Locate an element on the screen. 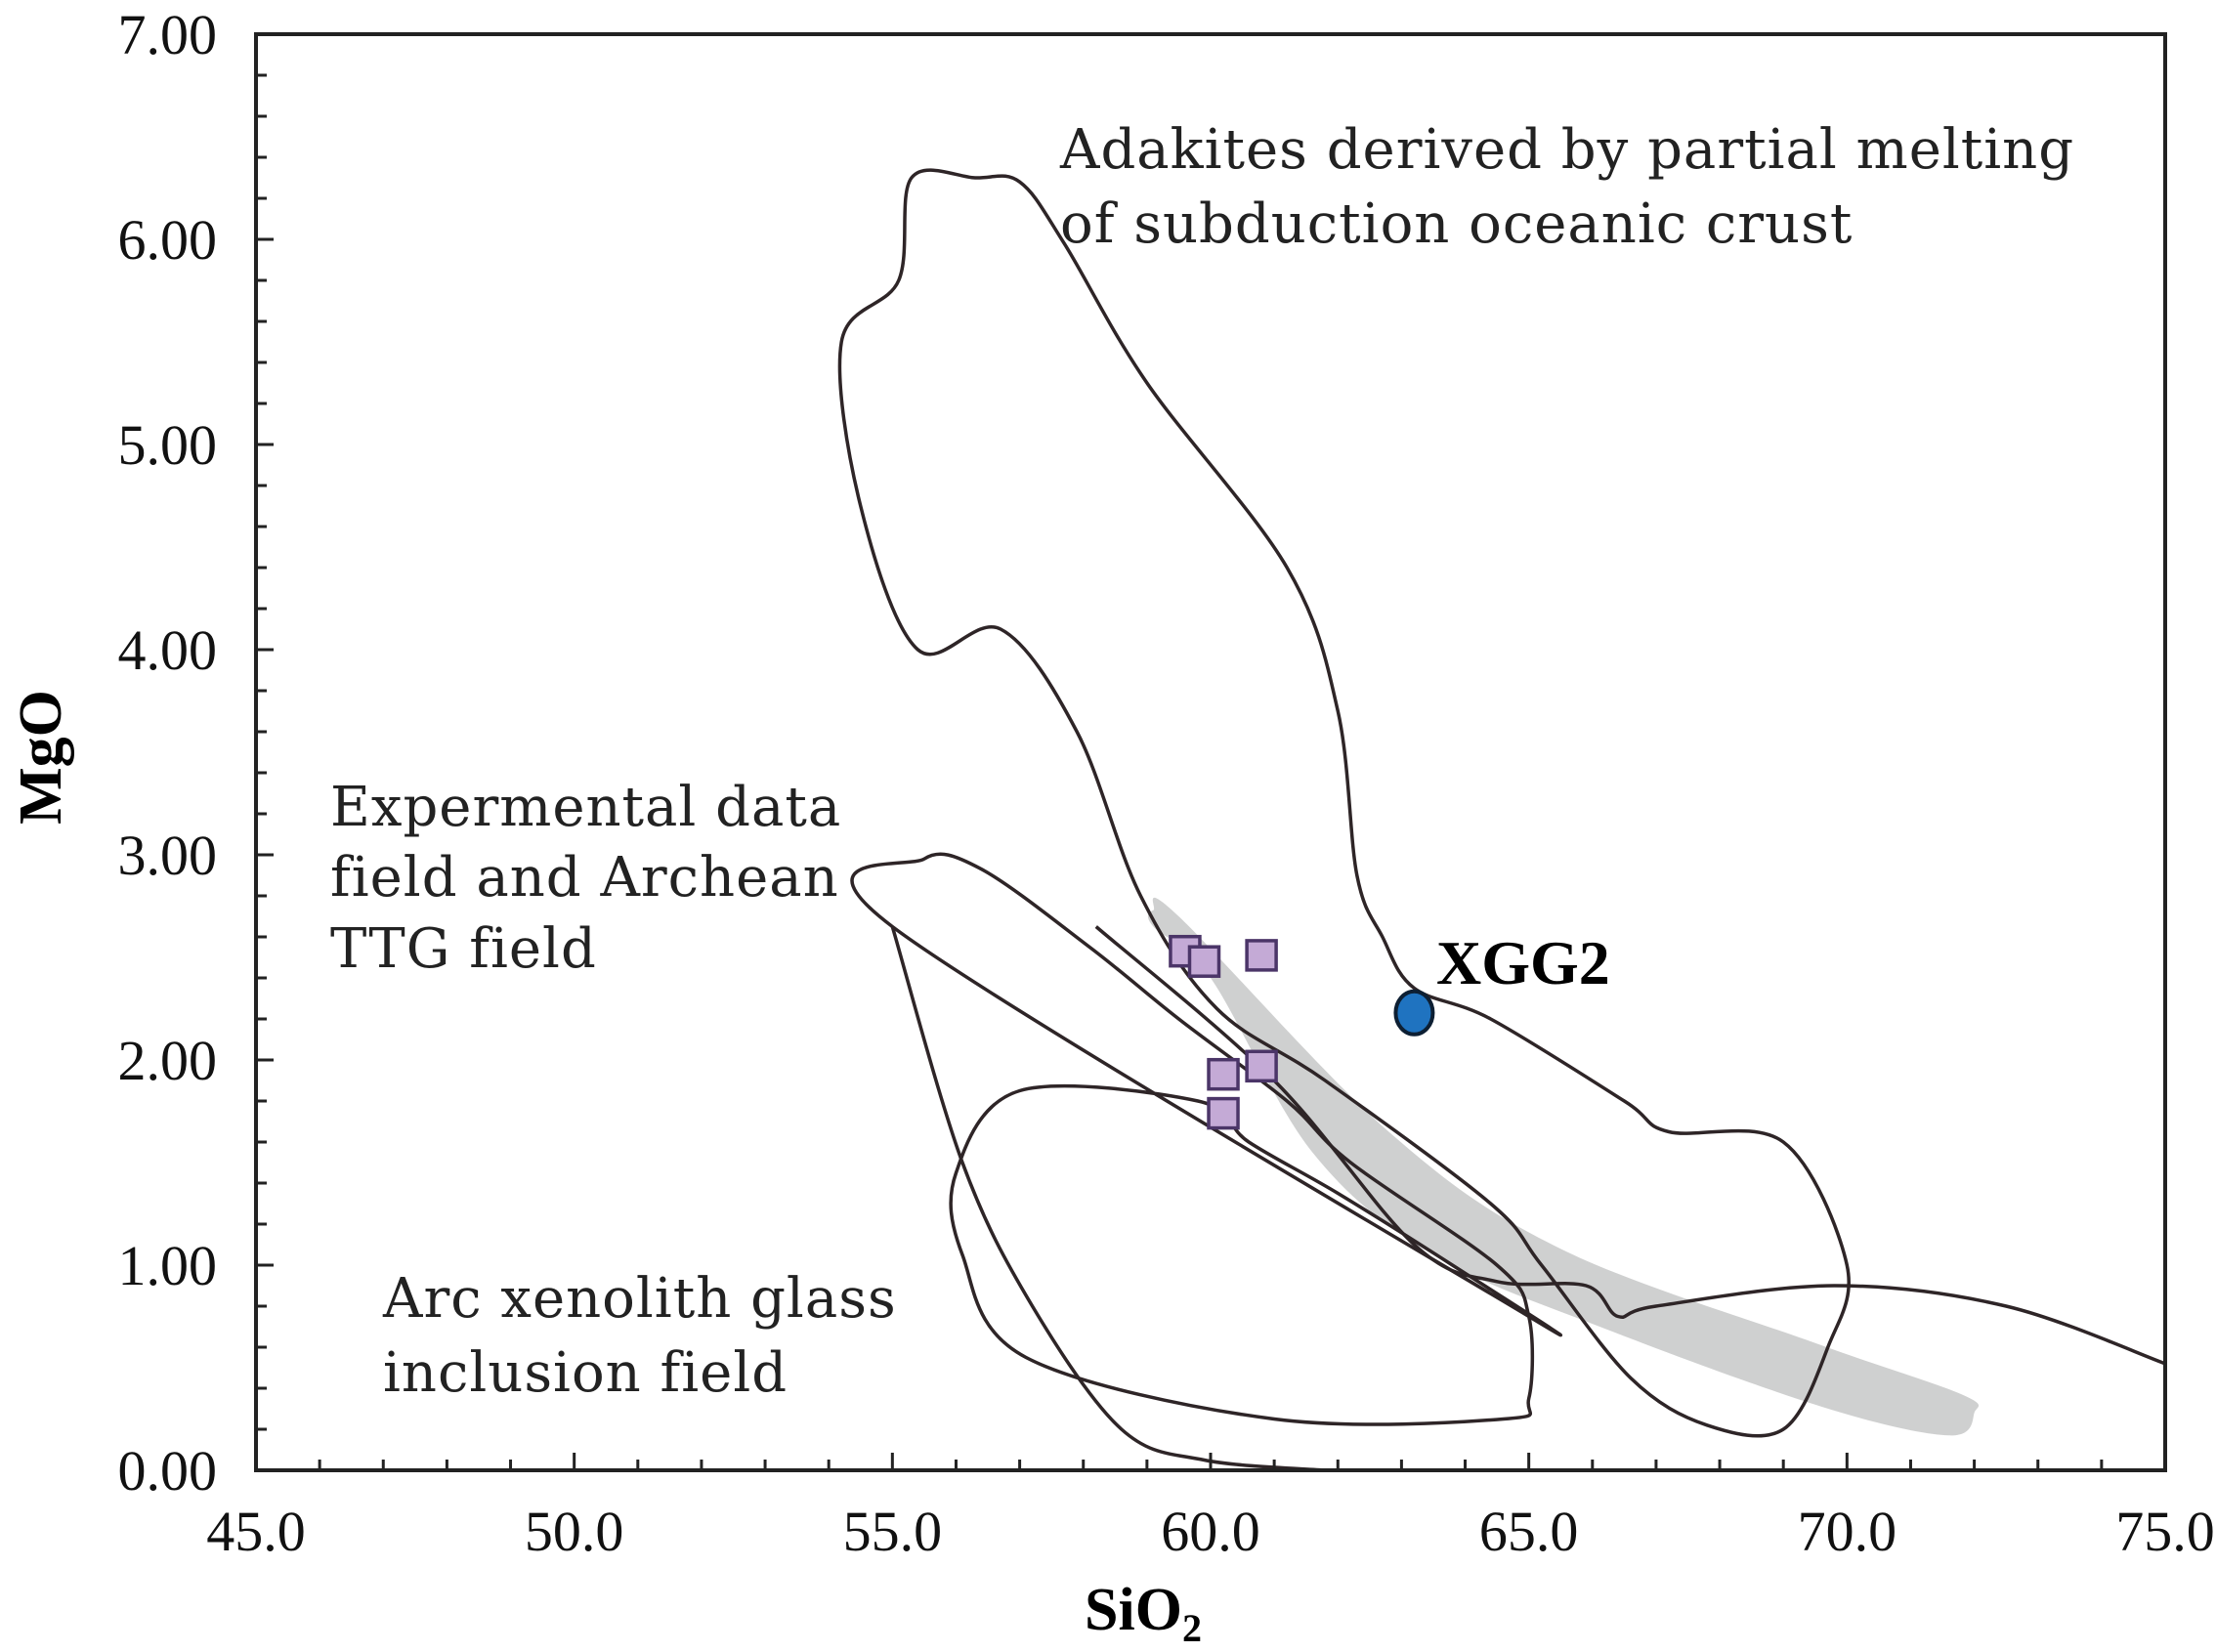 The image size is (2216, 1652). x-axis-title-subscript: 2 is located at coordinates (1192, 1628).